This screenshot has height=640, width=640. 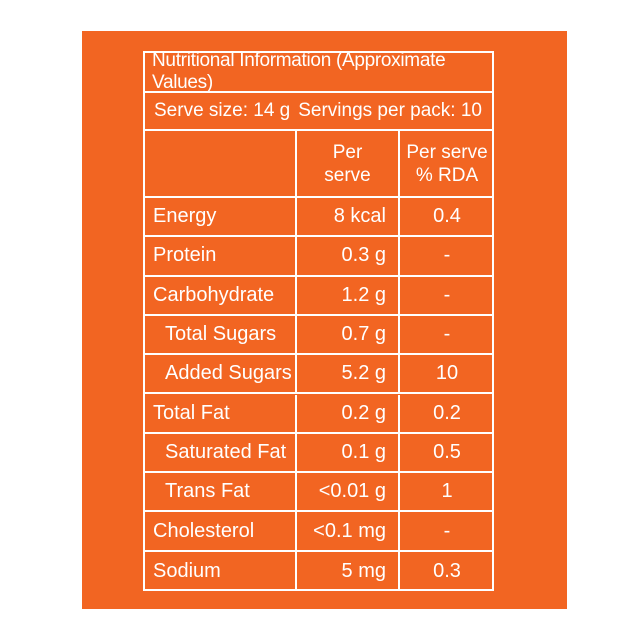 I want to click on nutrient-name: Added Sugars, so click(x=228, y=373).